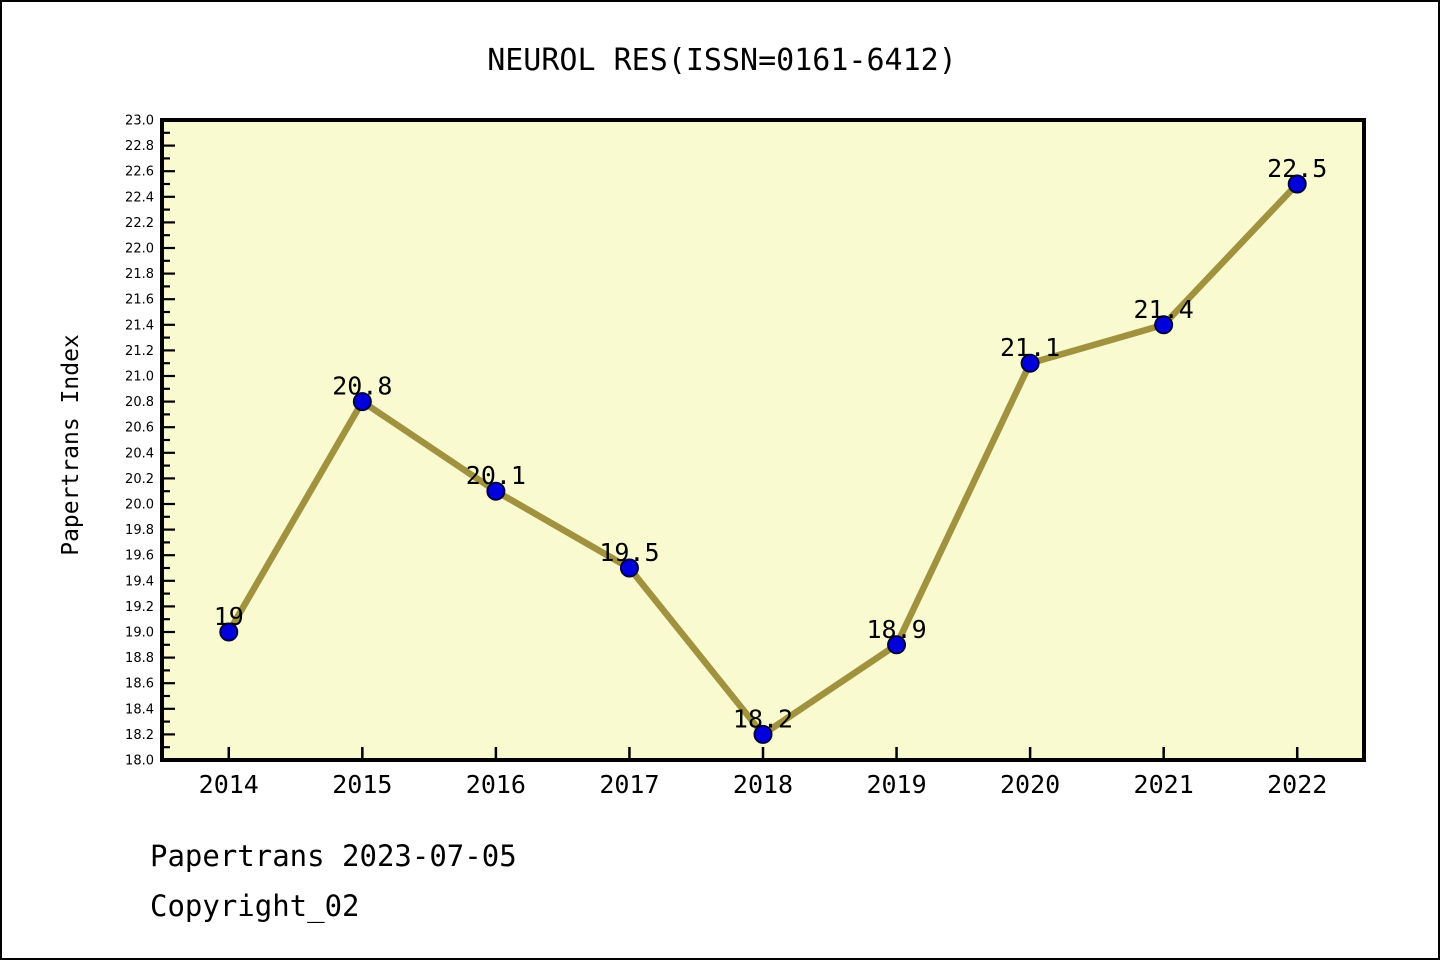 This screenshot has height=960, width=1440. What do you see at coordinates (139, 121) in the screenshot?
I see `y-tick-label: 23.0` at bounding box center [139, 121].